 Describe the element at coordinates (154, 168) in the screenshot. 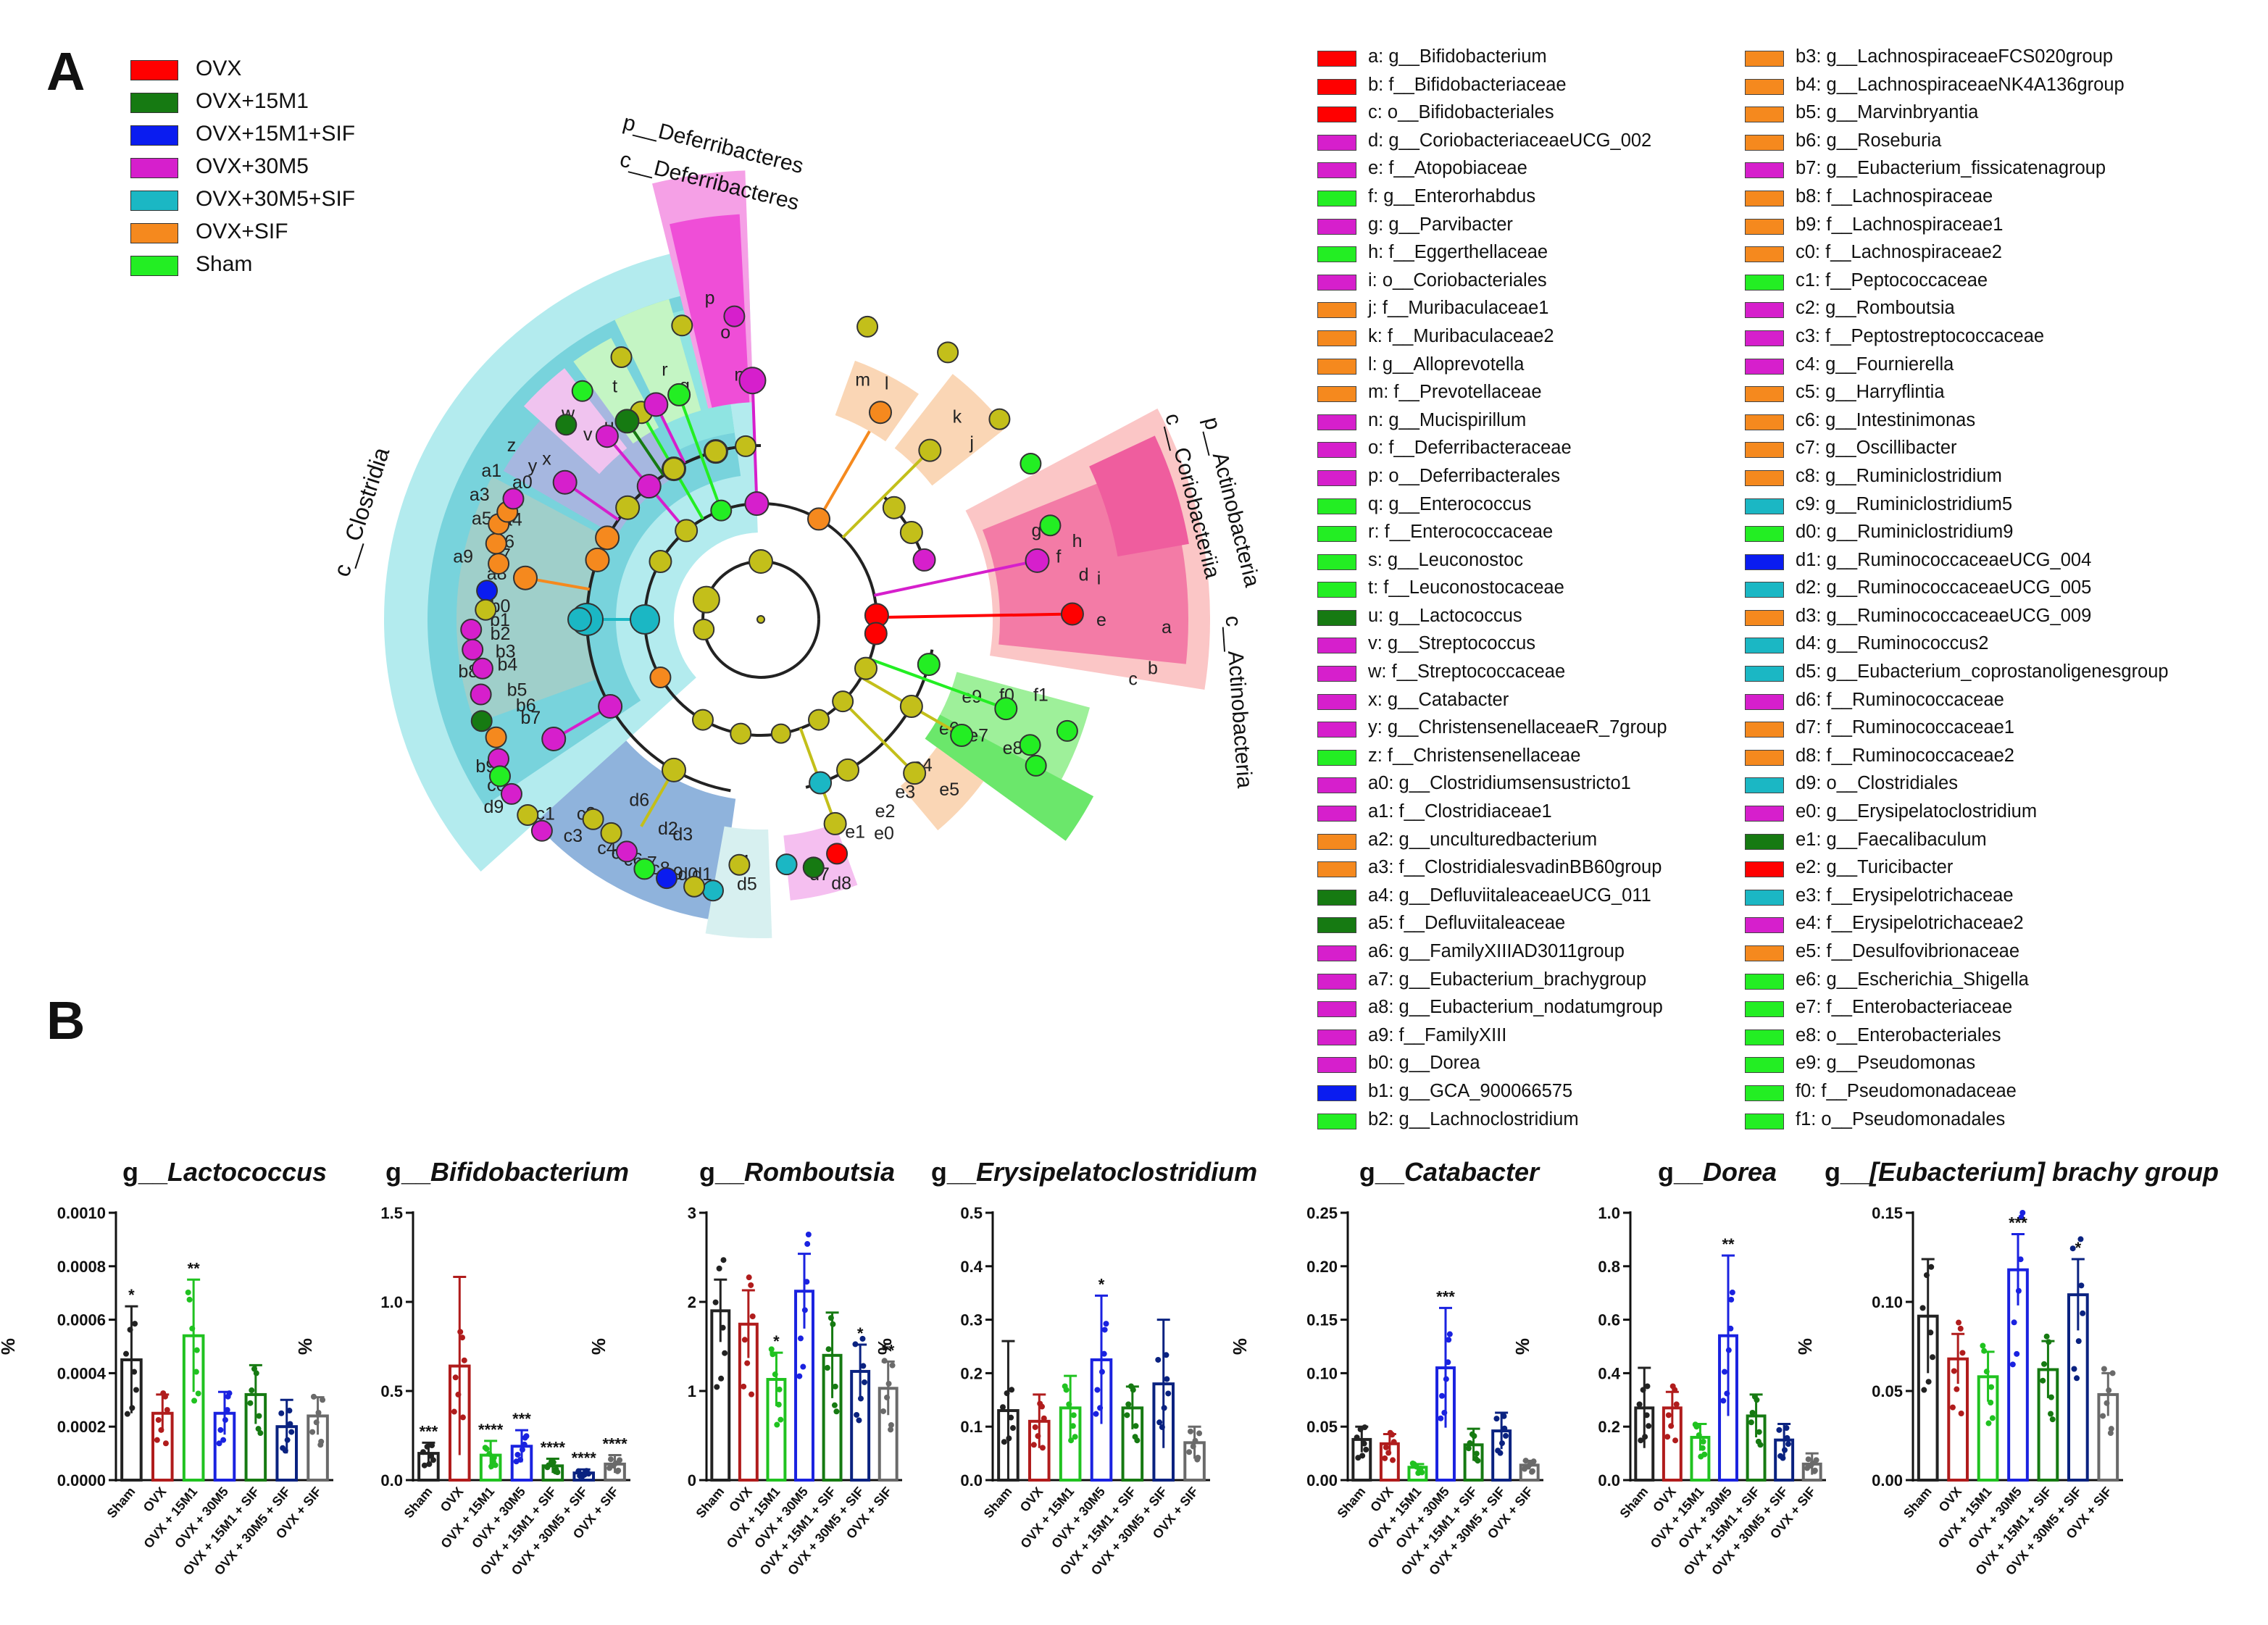

I see `legend-swatch` at that location.